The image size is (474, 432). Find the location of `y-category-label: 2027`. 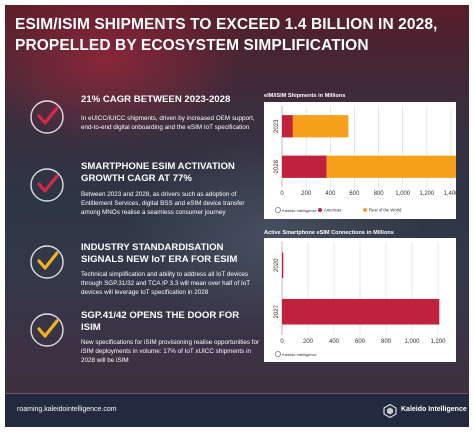

y-category-label: 2027 is located at coordinates (277, 311).